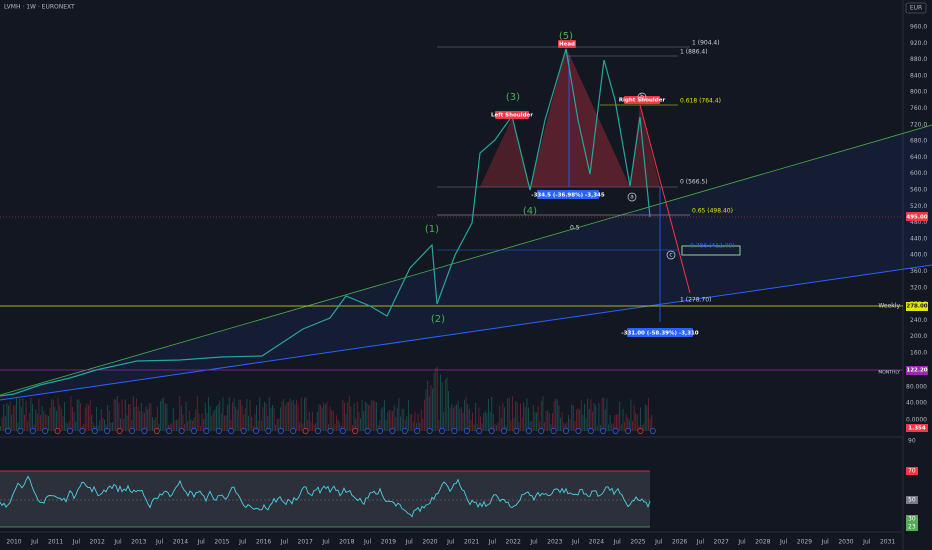 Image resolution: width=932 pixels, height=550 pixels. Describe the element at coordinates (916, 420) in the screenshot. I see `volume-tick-label: 0.0000` at that location.